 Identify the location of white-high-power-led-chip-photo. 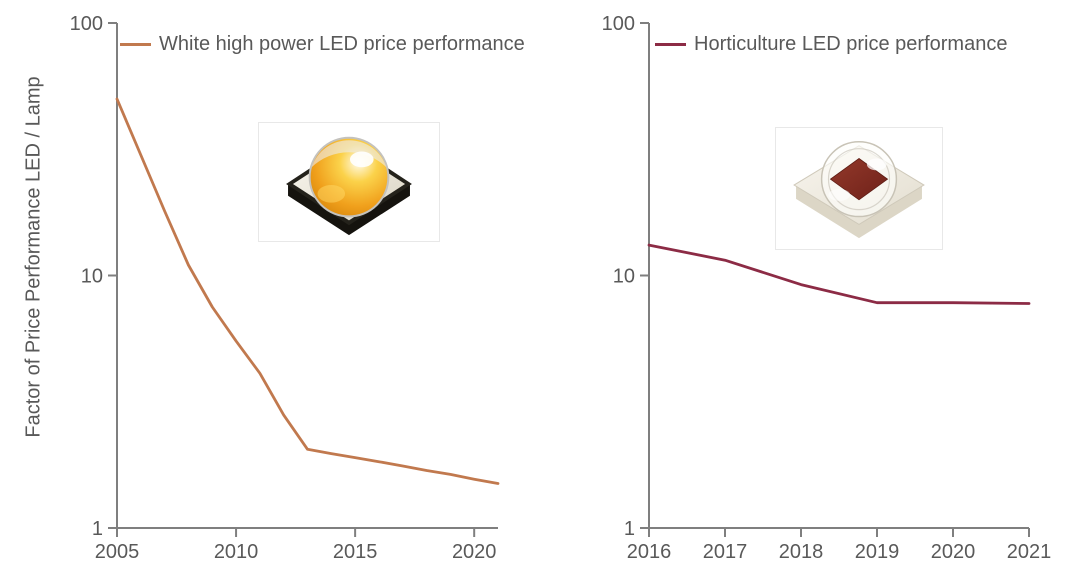
(349, 182).